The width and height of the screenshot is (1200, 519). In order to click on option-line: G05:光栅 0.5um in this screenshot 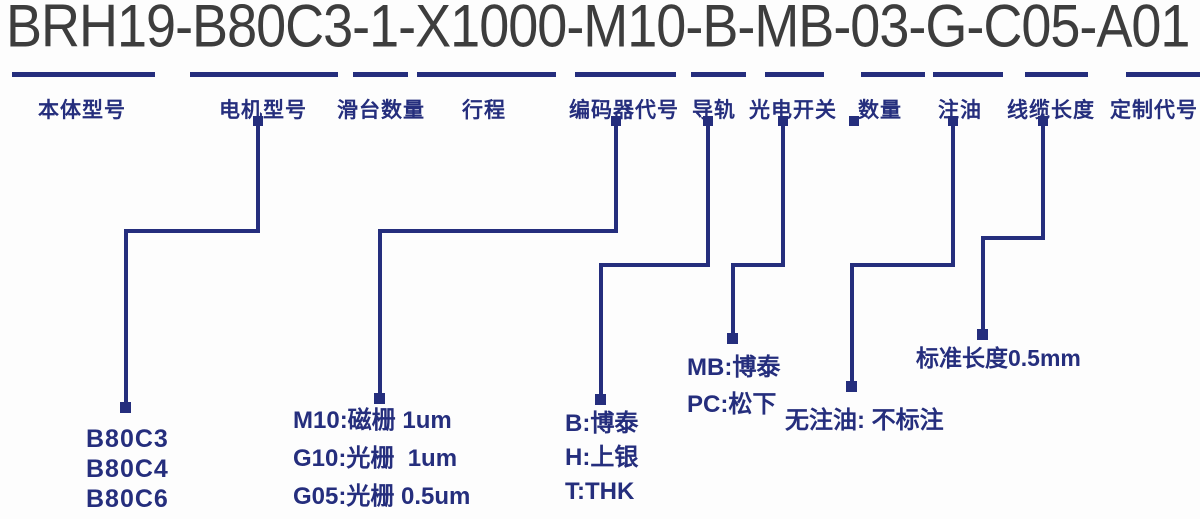, I will do `click(382, 496)`.